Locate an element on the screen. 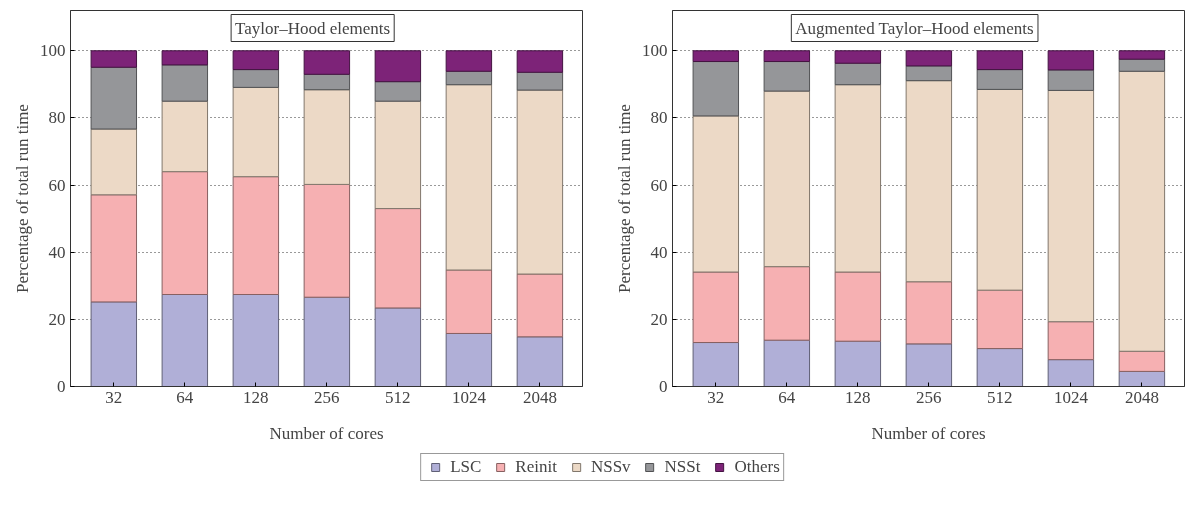 The image size is (1204, 509). text: Taylor–Hood elements is located at coordinates (313, 28).